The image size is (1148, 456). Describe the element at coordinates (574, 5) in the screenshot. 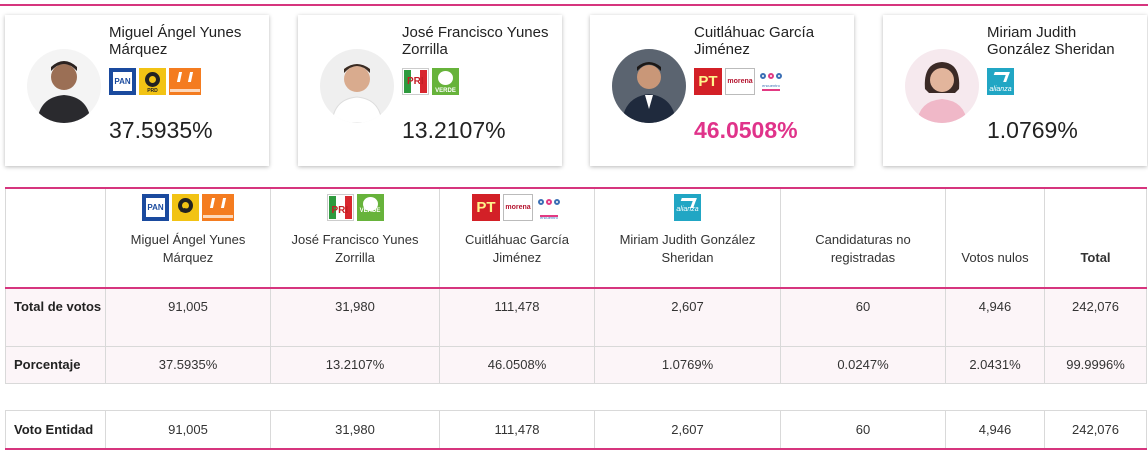

I see `top-accent-rule` at that location.